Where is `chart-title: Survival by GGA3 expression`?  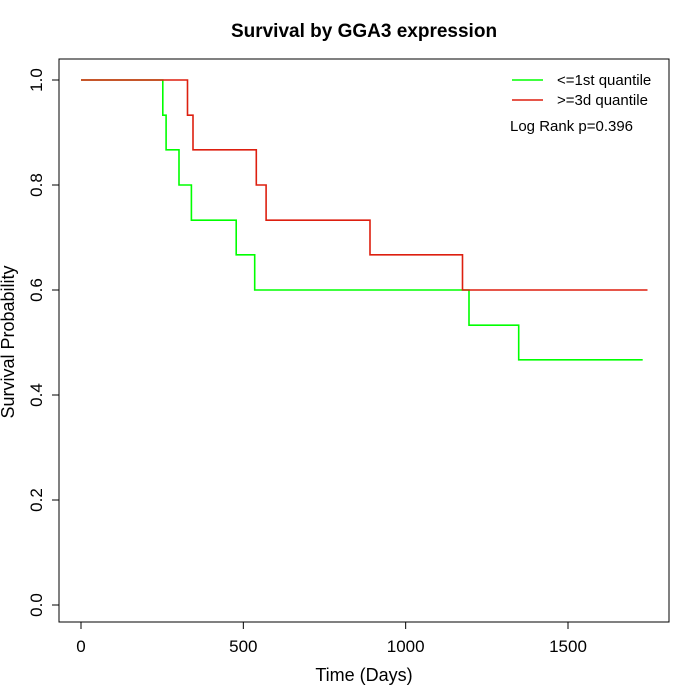 chart-title: Survival by GGA3 expression is located at coordinates (364, 31).